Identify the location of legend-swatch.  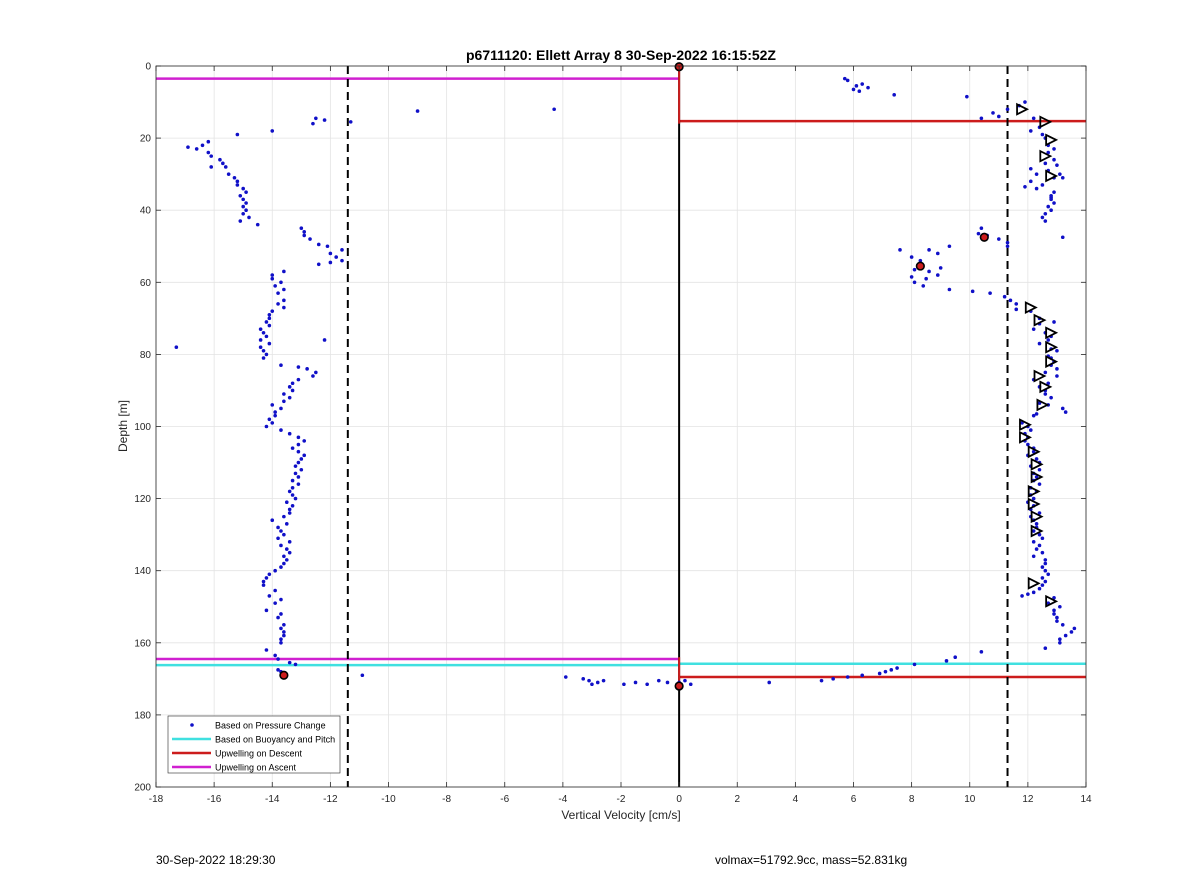
(192, 725).